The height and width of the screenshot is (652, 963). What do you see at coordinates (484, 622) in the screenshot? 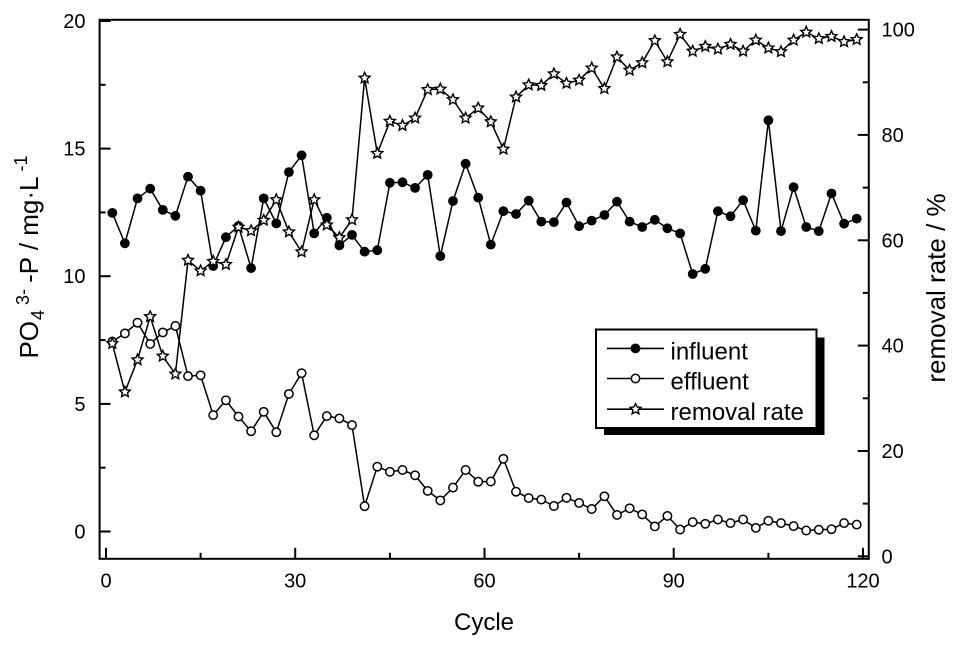
I see `svg-text: Cycle` at bounding box center [484, 622].